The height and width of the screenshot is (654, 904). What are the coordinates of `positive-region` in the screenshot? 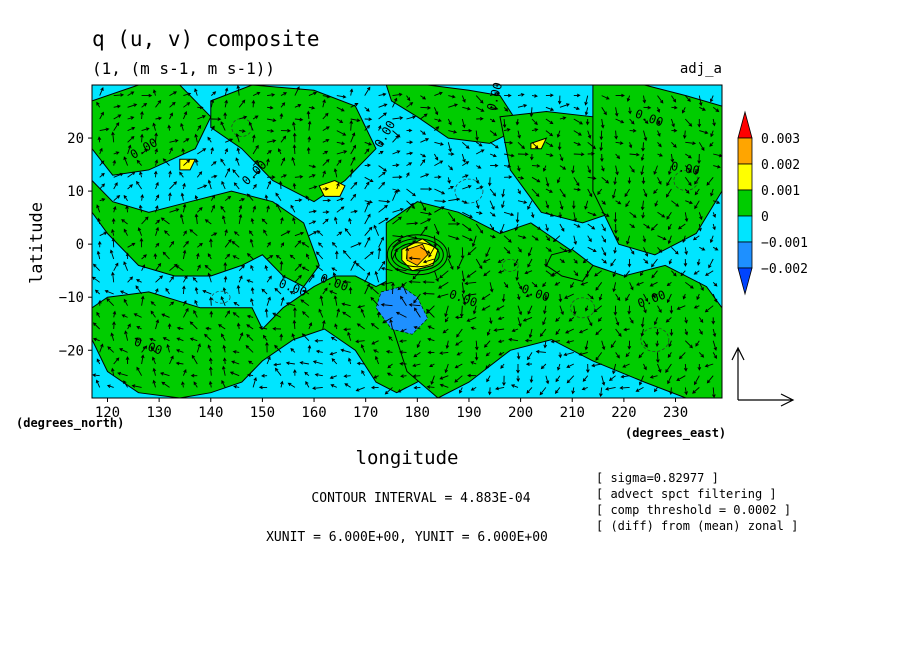 It's located at (152, 130).